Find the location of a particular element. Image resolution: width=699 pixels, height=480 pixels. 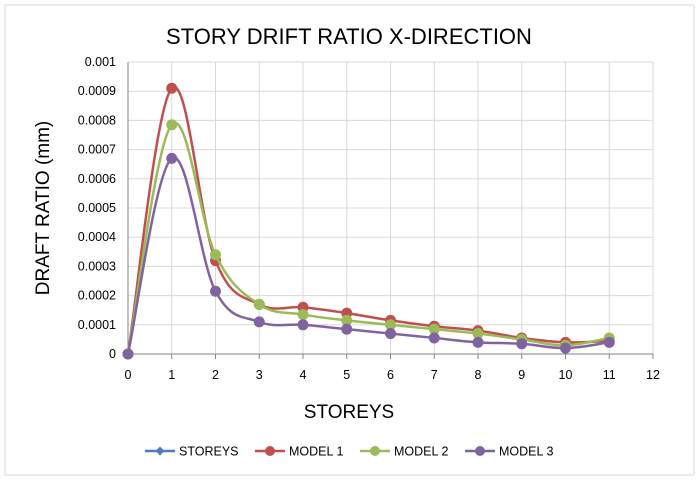

x-tick-label: 8 is located at coordinates (478, 375).